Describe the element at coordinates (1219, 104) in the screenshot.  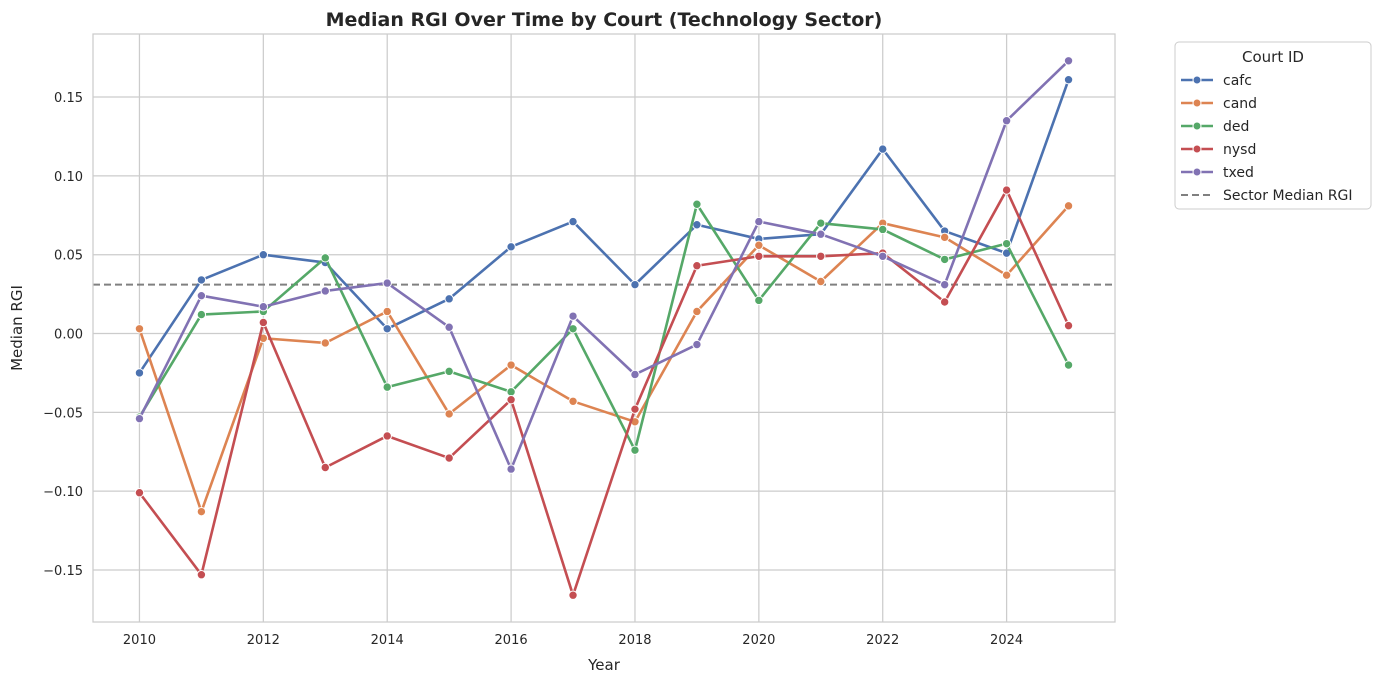
I see `legend-item-cand: cand` at that location.